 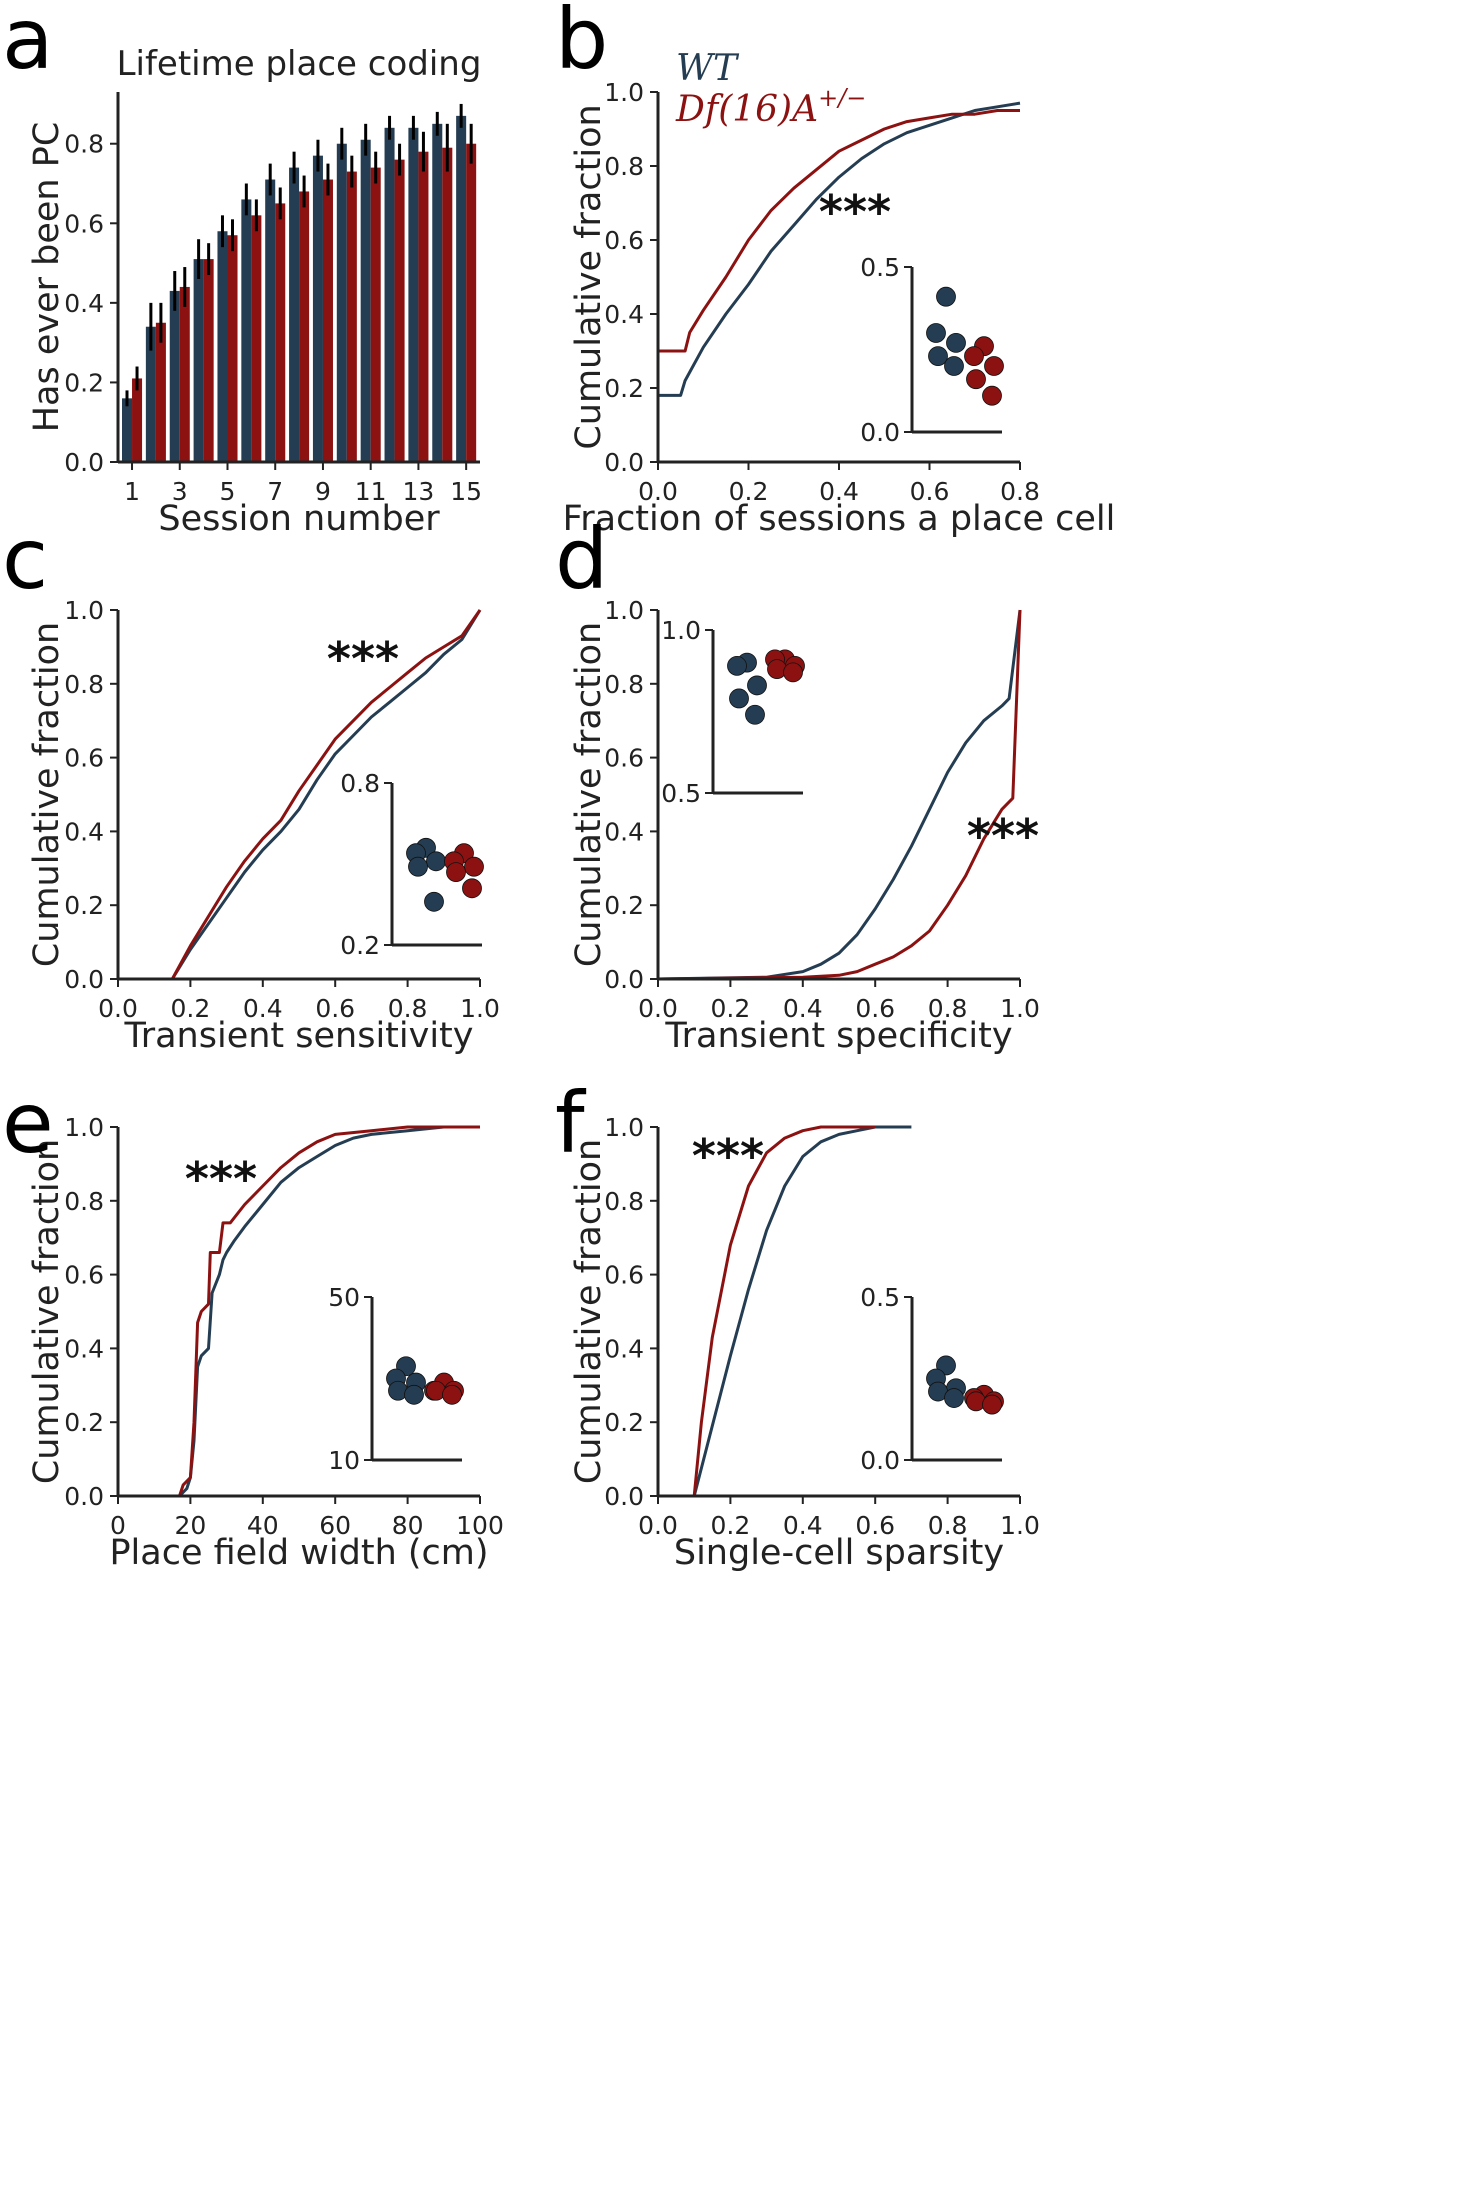 What do you see at coordinates (480, 1525) in the screenshot?
I see `e-xtick-label: 100` at bounding box center [480, 1525].